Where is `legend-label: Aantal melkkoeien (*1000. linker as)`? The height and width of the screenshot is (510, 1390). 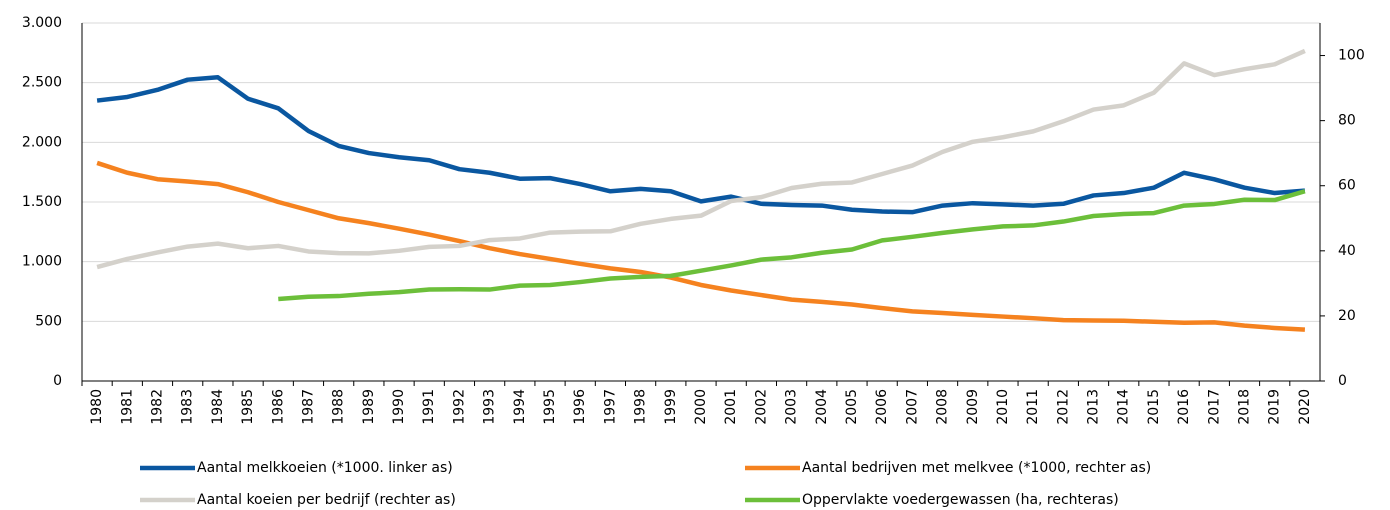 legend-label: Aantal melkkoeien (*1000. linker as) is located at coordinates (325, 468).